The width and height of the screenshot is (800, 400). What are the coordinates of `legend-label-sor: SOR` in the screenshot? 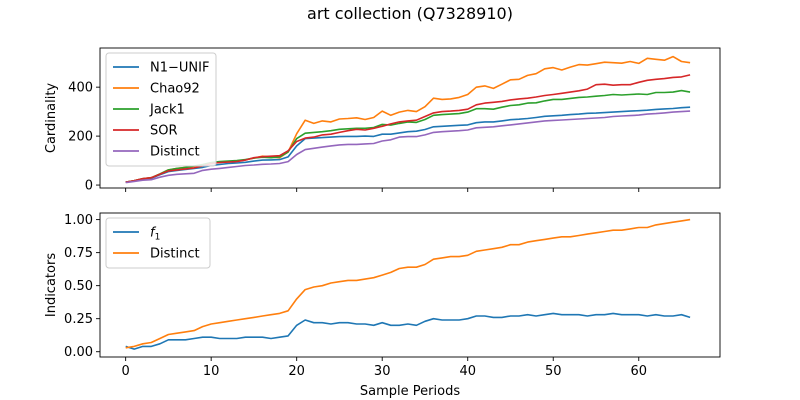 It's located at (164, 131).